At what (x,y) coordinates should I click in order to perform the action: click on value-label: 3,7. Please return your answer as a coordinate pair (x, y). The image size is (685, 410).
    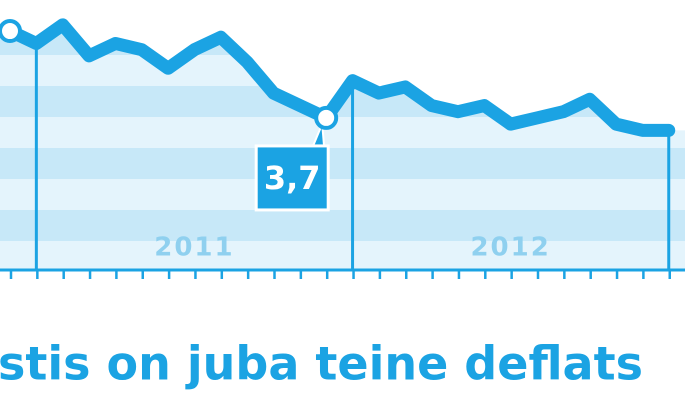
    Looking at the image, I should click on (292, 178).